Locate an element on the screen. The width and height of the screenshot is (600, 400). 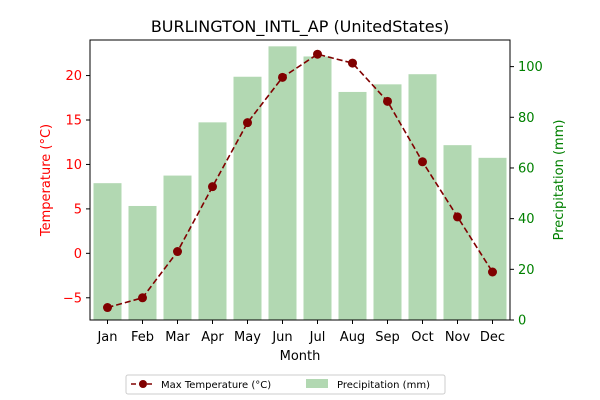
x-axis-label: Month is located at coordinates (300, 356).